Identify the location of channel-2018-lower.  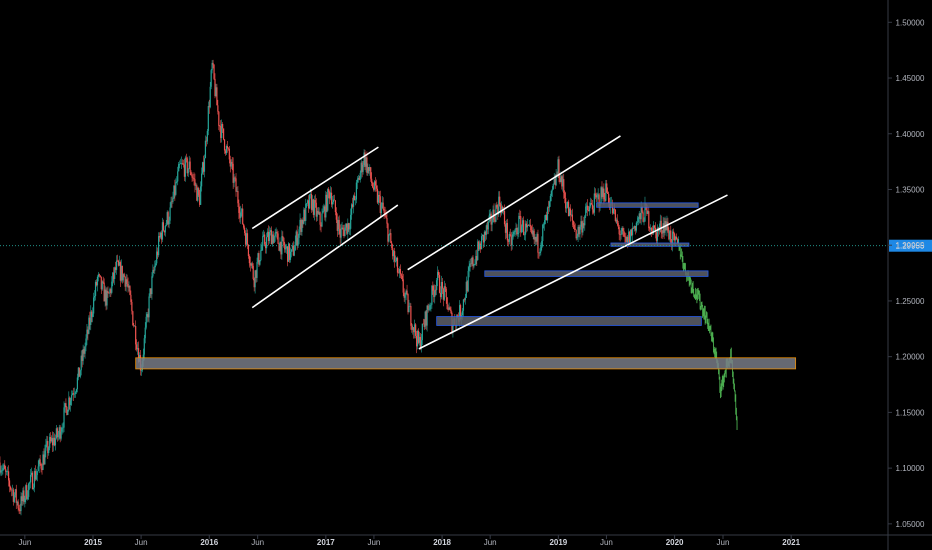
(573, 272).